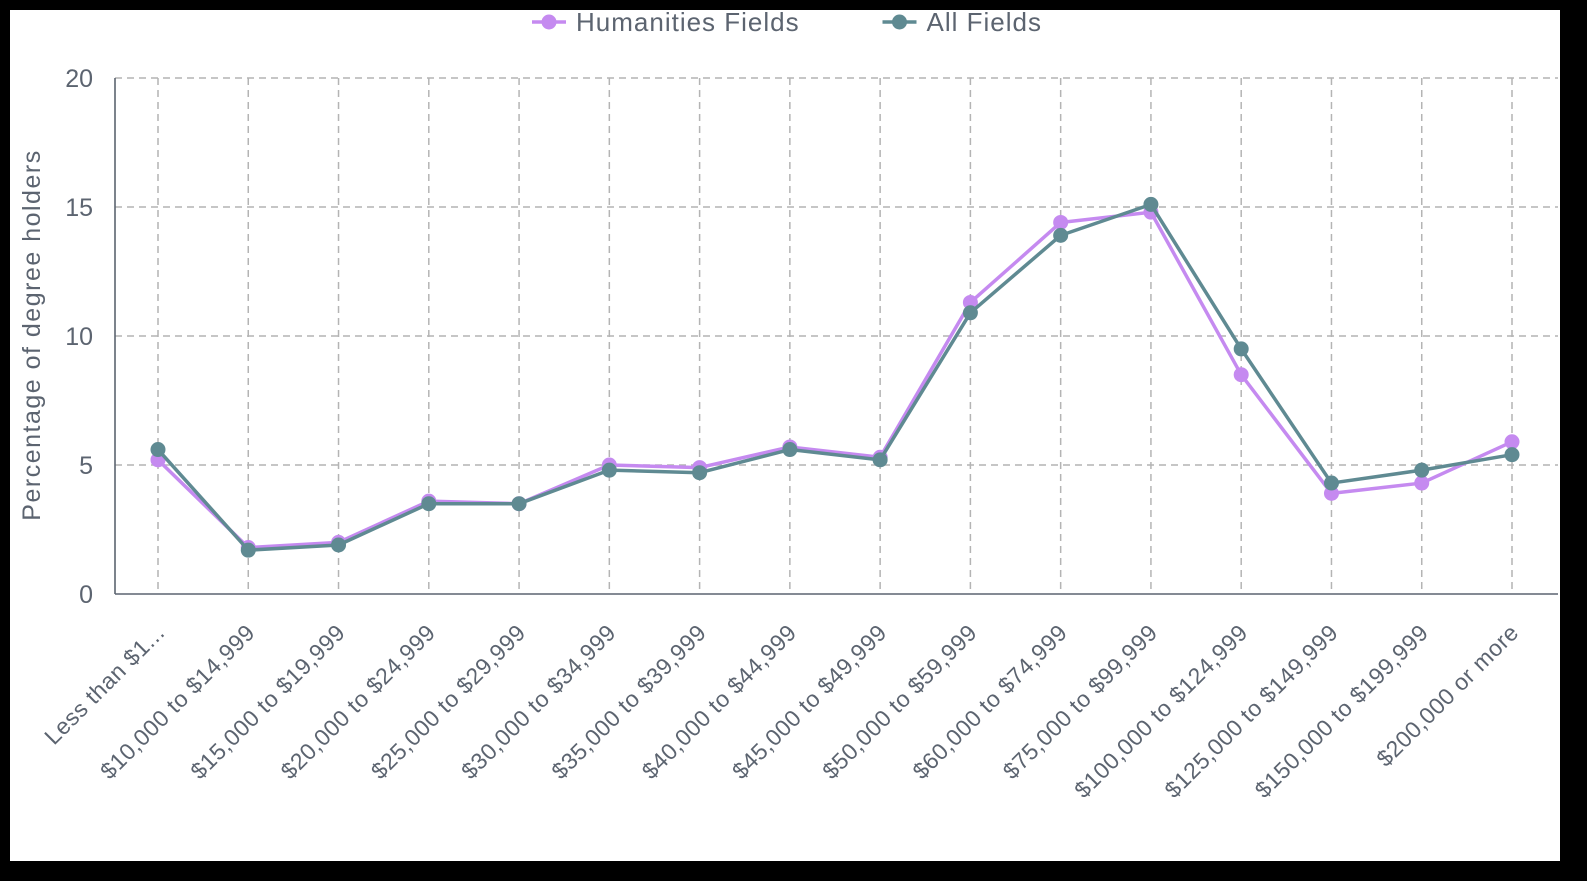  Describe the element at coordinates (448, 701) in the screenshot. I see `x-tick-label: $25,000 to $29,999` at that location.